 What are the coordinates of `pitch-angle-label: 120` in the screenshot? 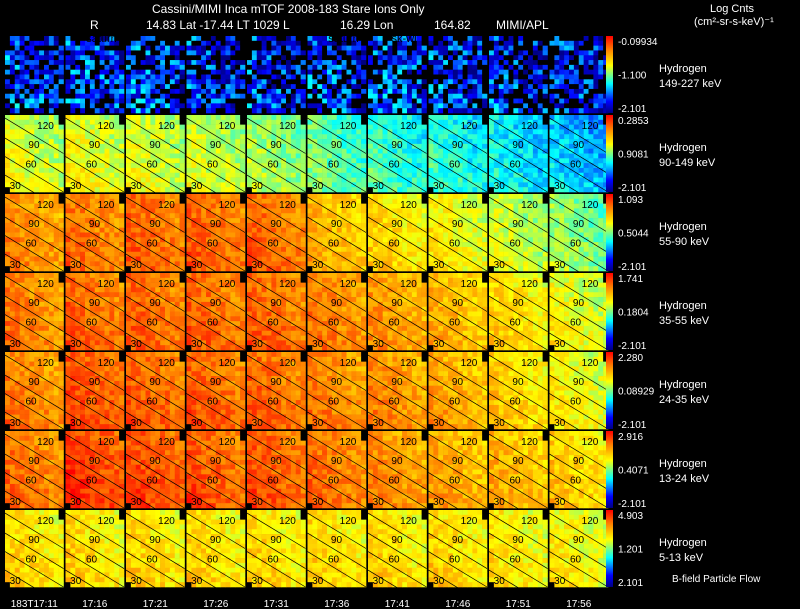 It's located at (408, 126).